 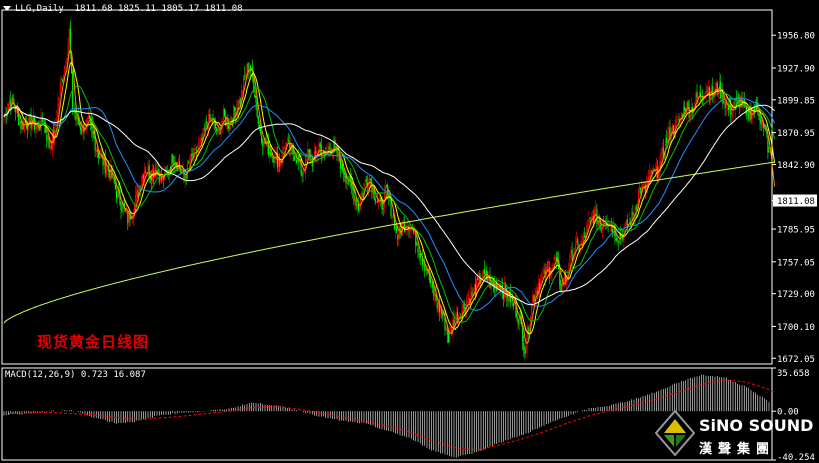 I want to click on y-tick-label: 1729.00, so click(x=796, y=295).